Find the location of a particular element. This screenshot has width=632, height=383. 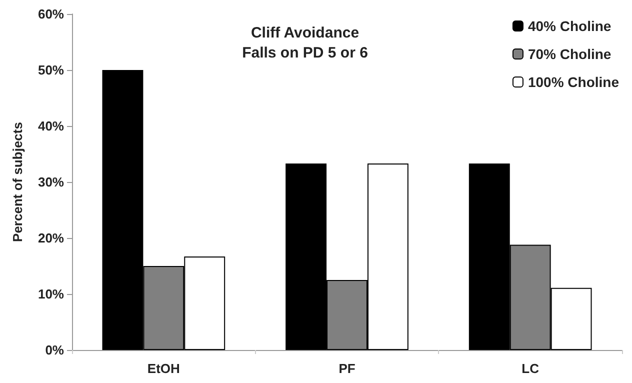

y-tick-label: 20% is located at coordinates (51, 238).